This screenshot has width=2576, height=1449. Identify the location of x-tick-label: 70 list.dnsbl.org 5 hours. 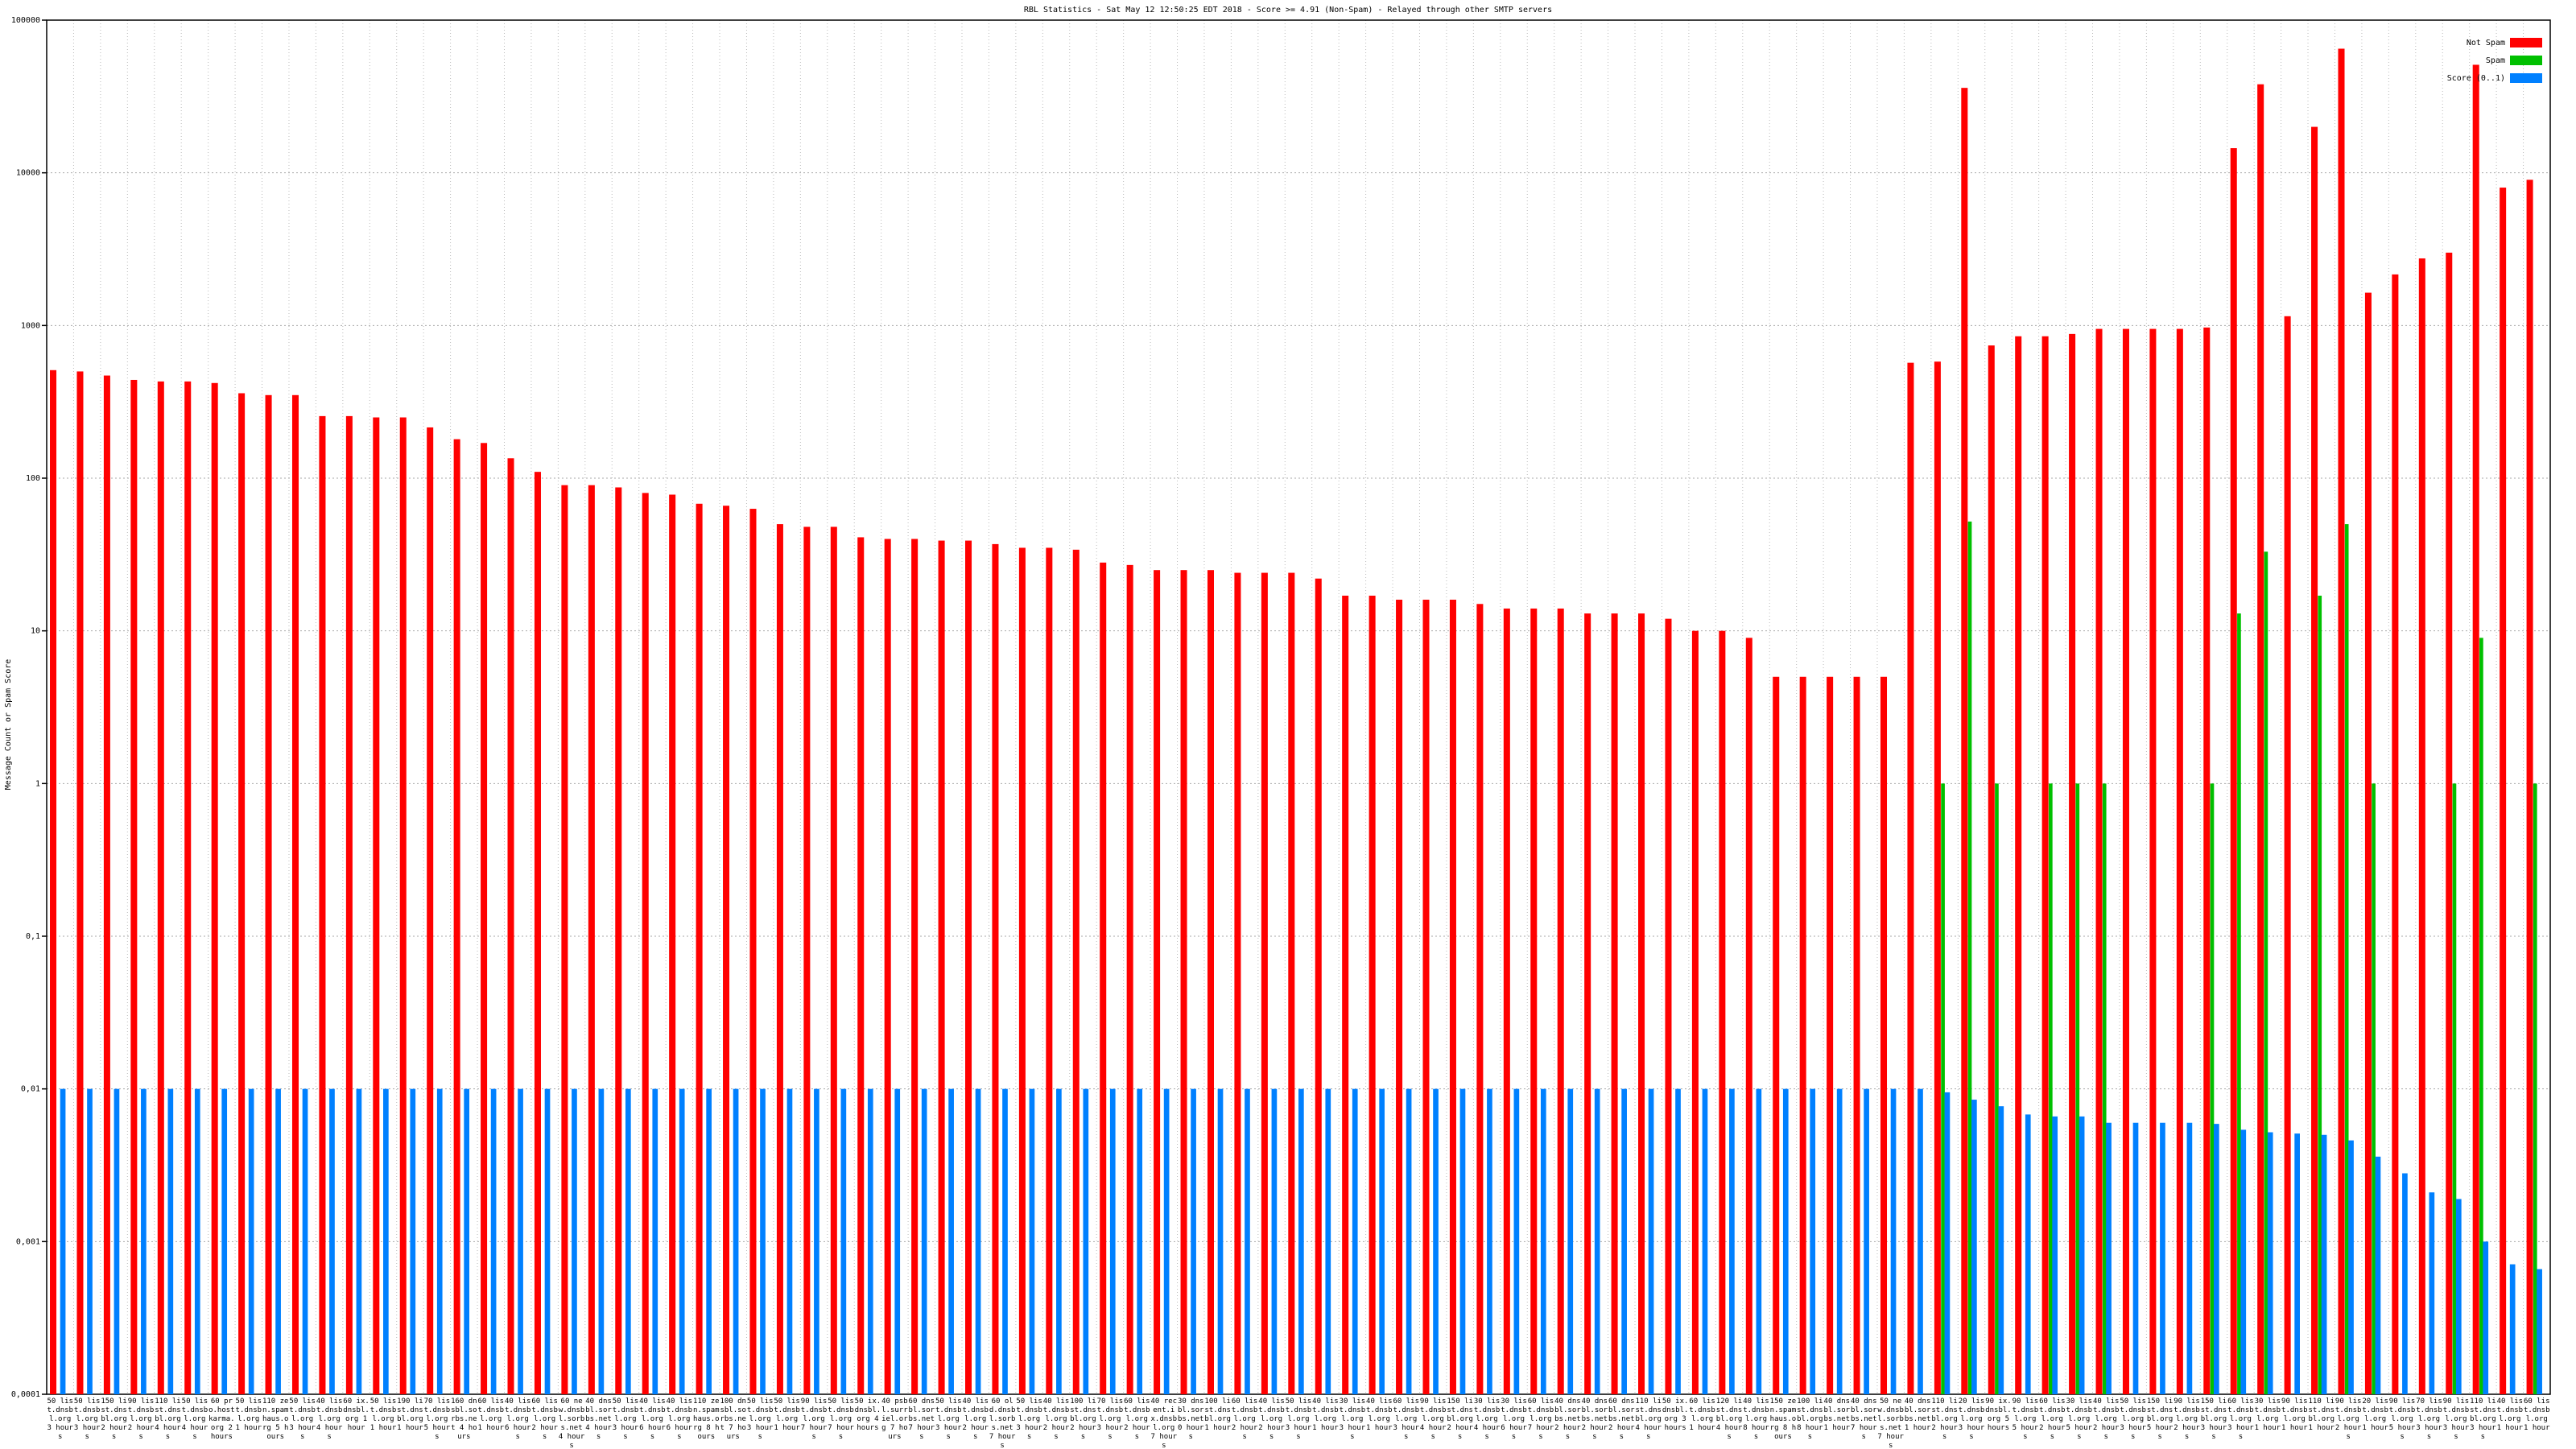
(437, 1419).